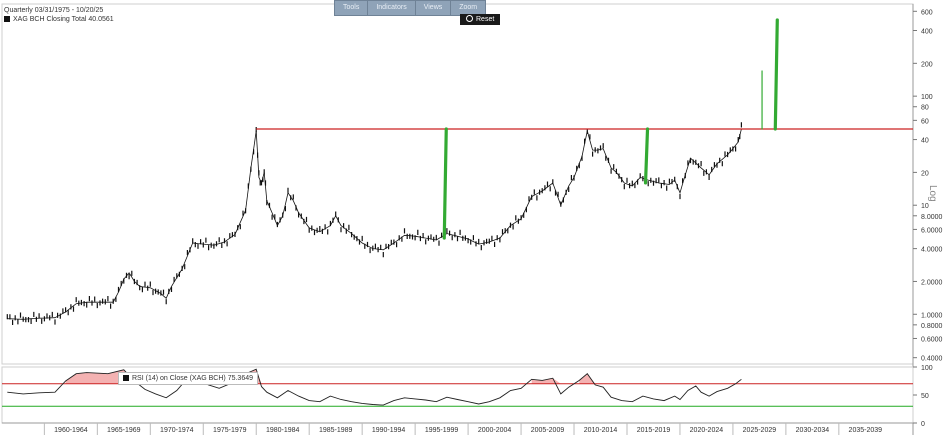 Image resolution: width=948 pixels, height=440 pixels. Describe the element at coordinates (7, 19) in the screenshot. I see `series-swatch` at that location.